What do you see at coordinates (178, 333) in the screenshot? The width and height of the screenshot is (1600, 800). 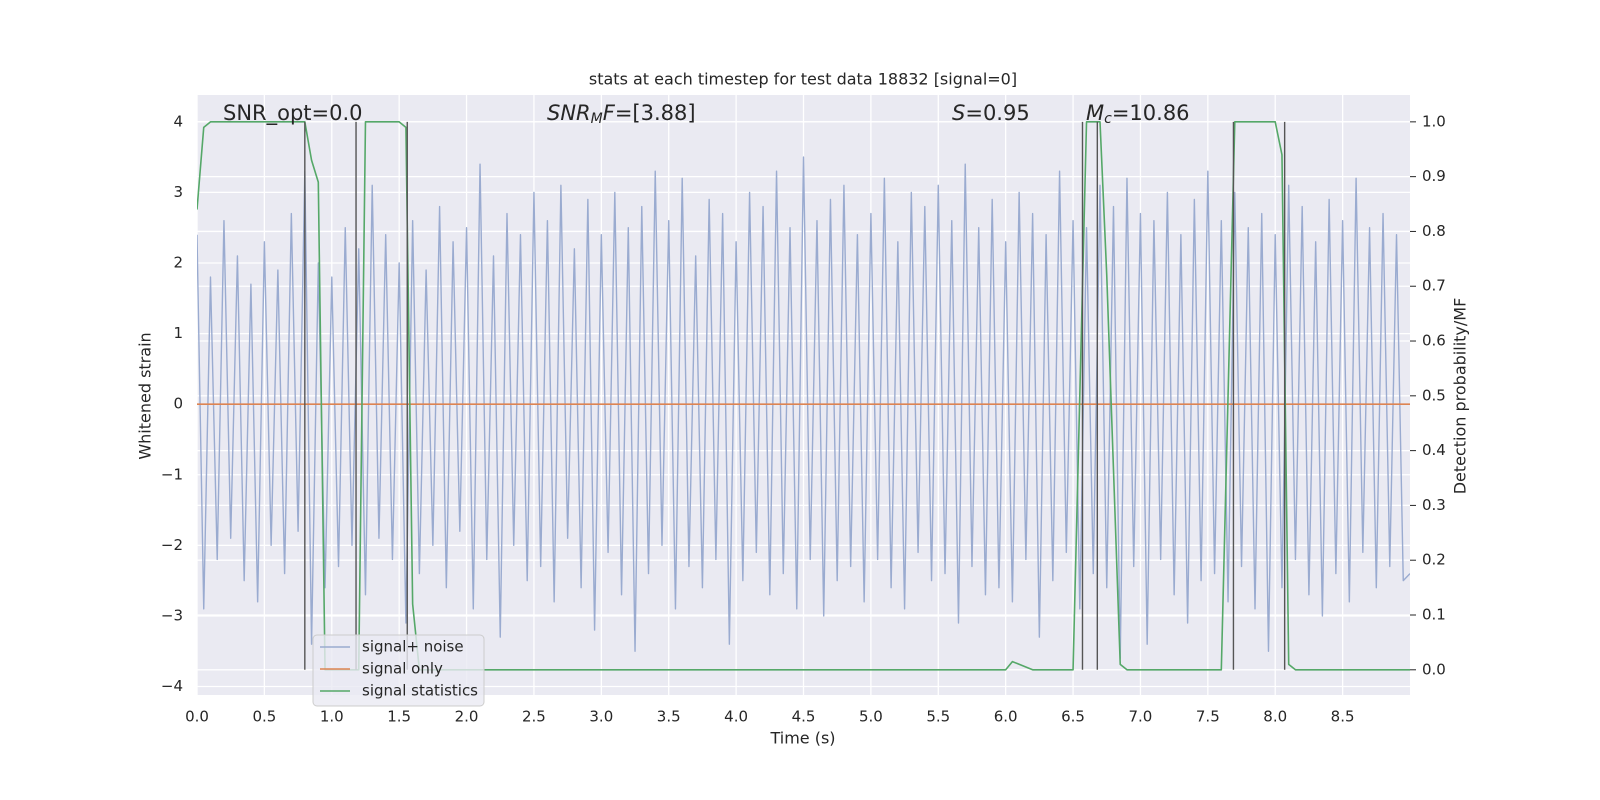 I see `y-tick-label: 1` at bounding box center [178, 333].